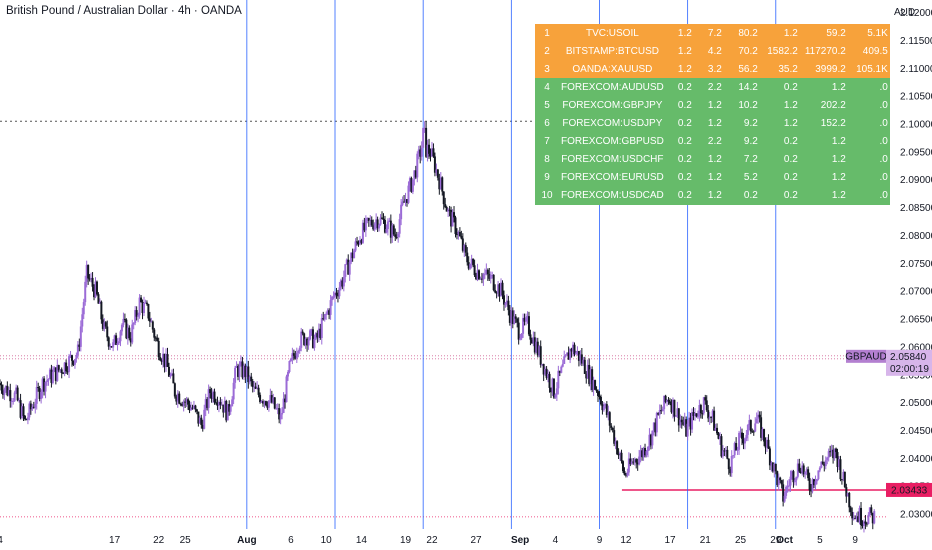 The height and width of the screenshot is (550, 932). What do you see at coordinates (908, 357) in the screenshot?
I see `last-price-value: 2.05840` at bounding box center [908, 357].